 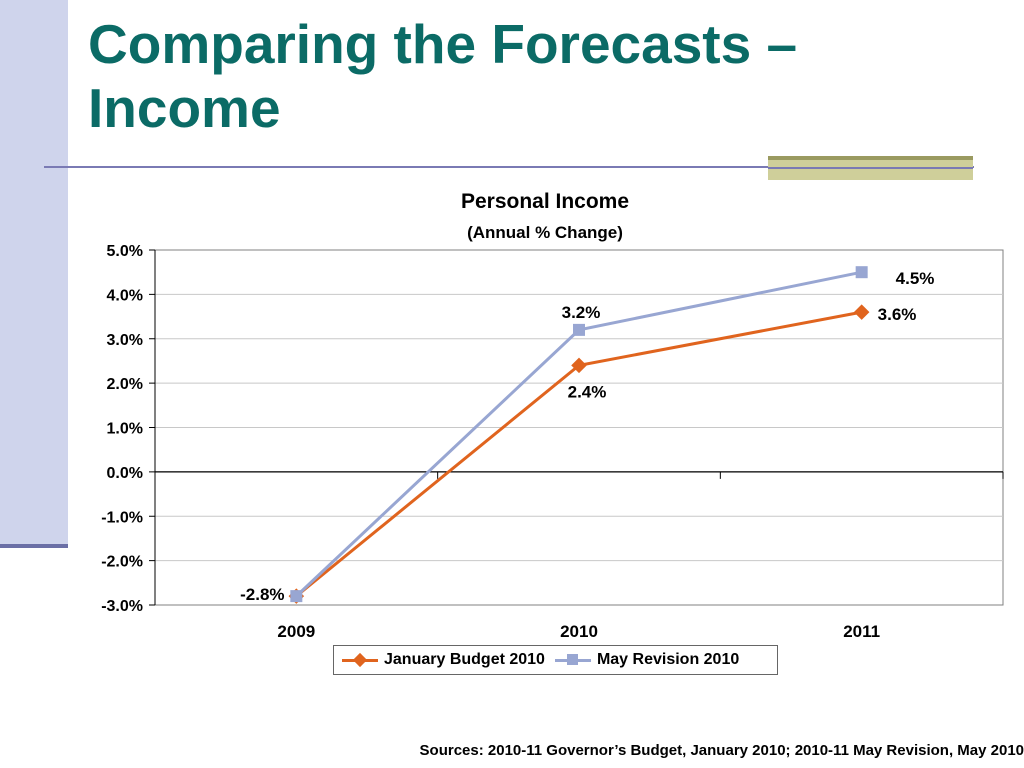 What do you see at coordinates (861, 631) in the screenshot?
I see `x-tick-label: 2011` at bounding box center [861, 631].